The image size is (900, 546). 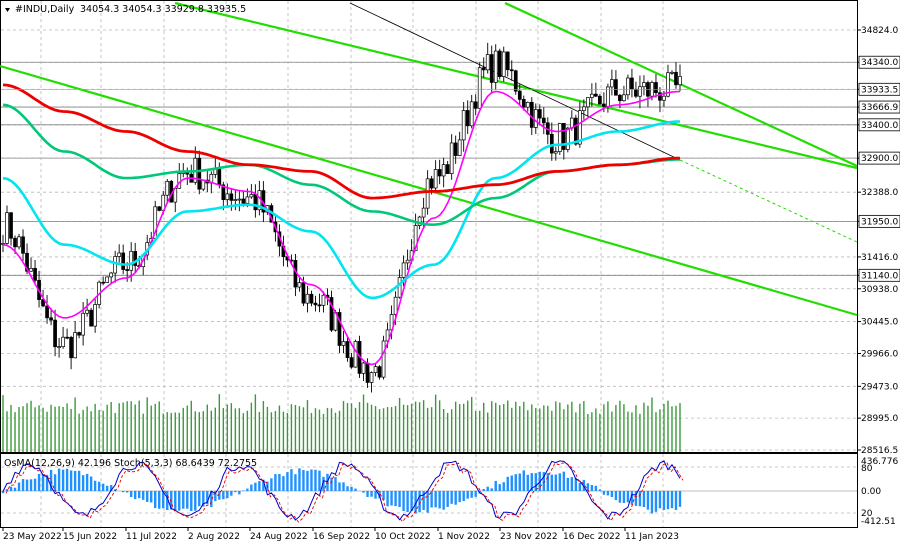 What do you see at coordinates (163, 9) in the screenshot?
I see `ohlc-readout: 34054.3 34054.3 33929.8 33935.5` at bounding box center [163, 9].